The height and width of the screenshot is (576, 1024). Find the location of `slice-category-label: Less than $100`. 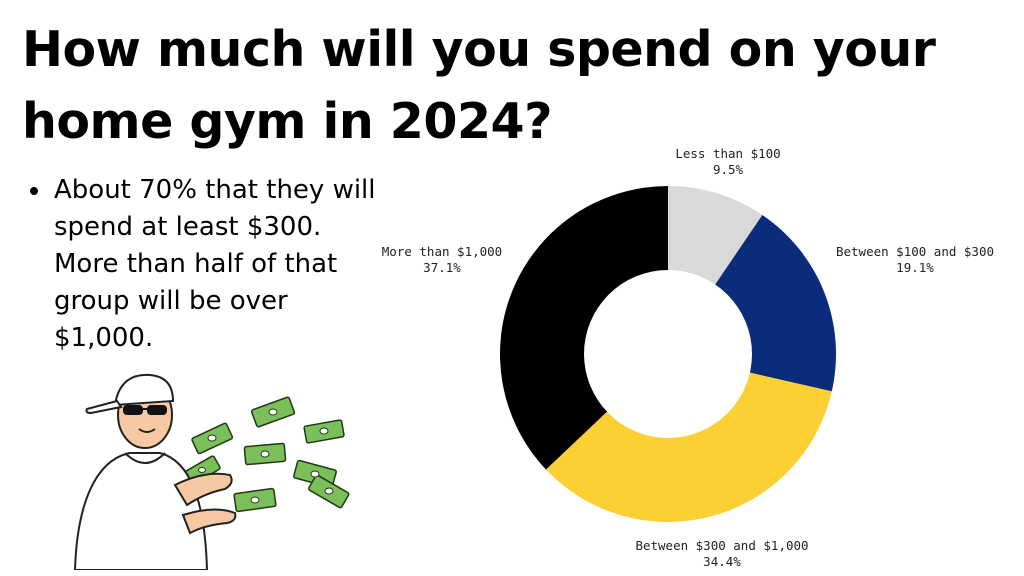

slice-category-label: Less than $100 is located at coordinates (727, 153).